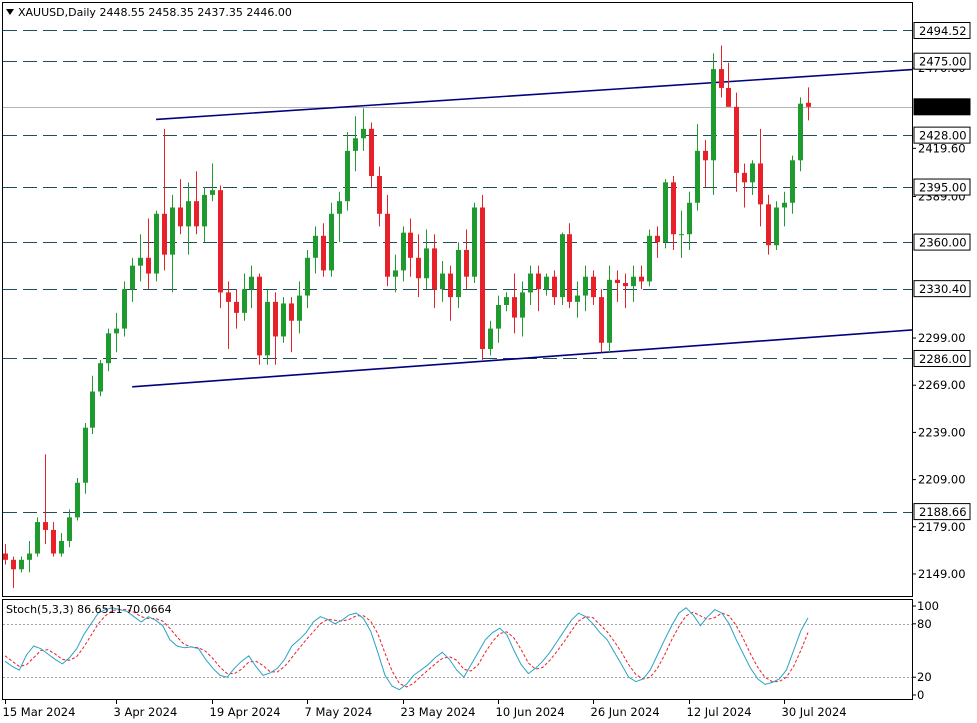  Describe the element at coordinates (943, 359) in the screenshot. I see `level-tag-label: 2286.00` at that location.